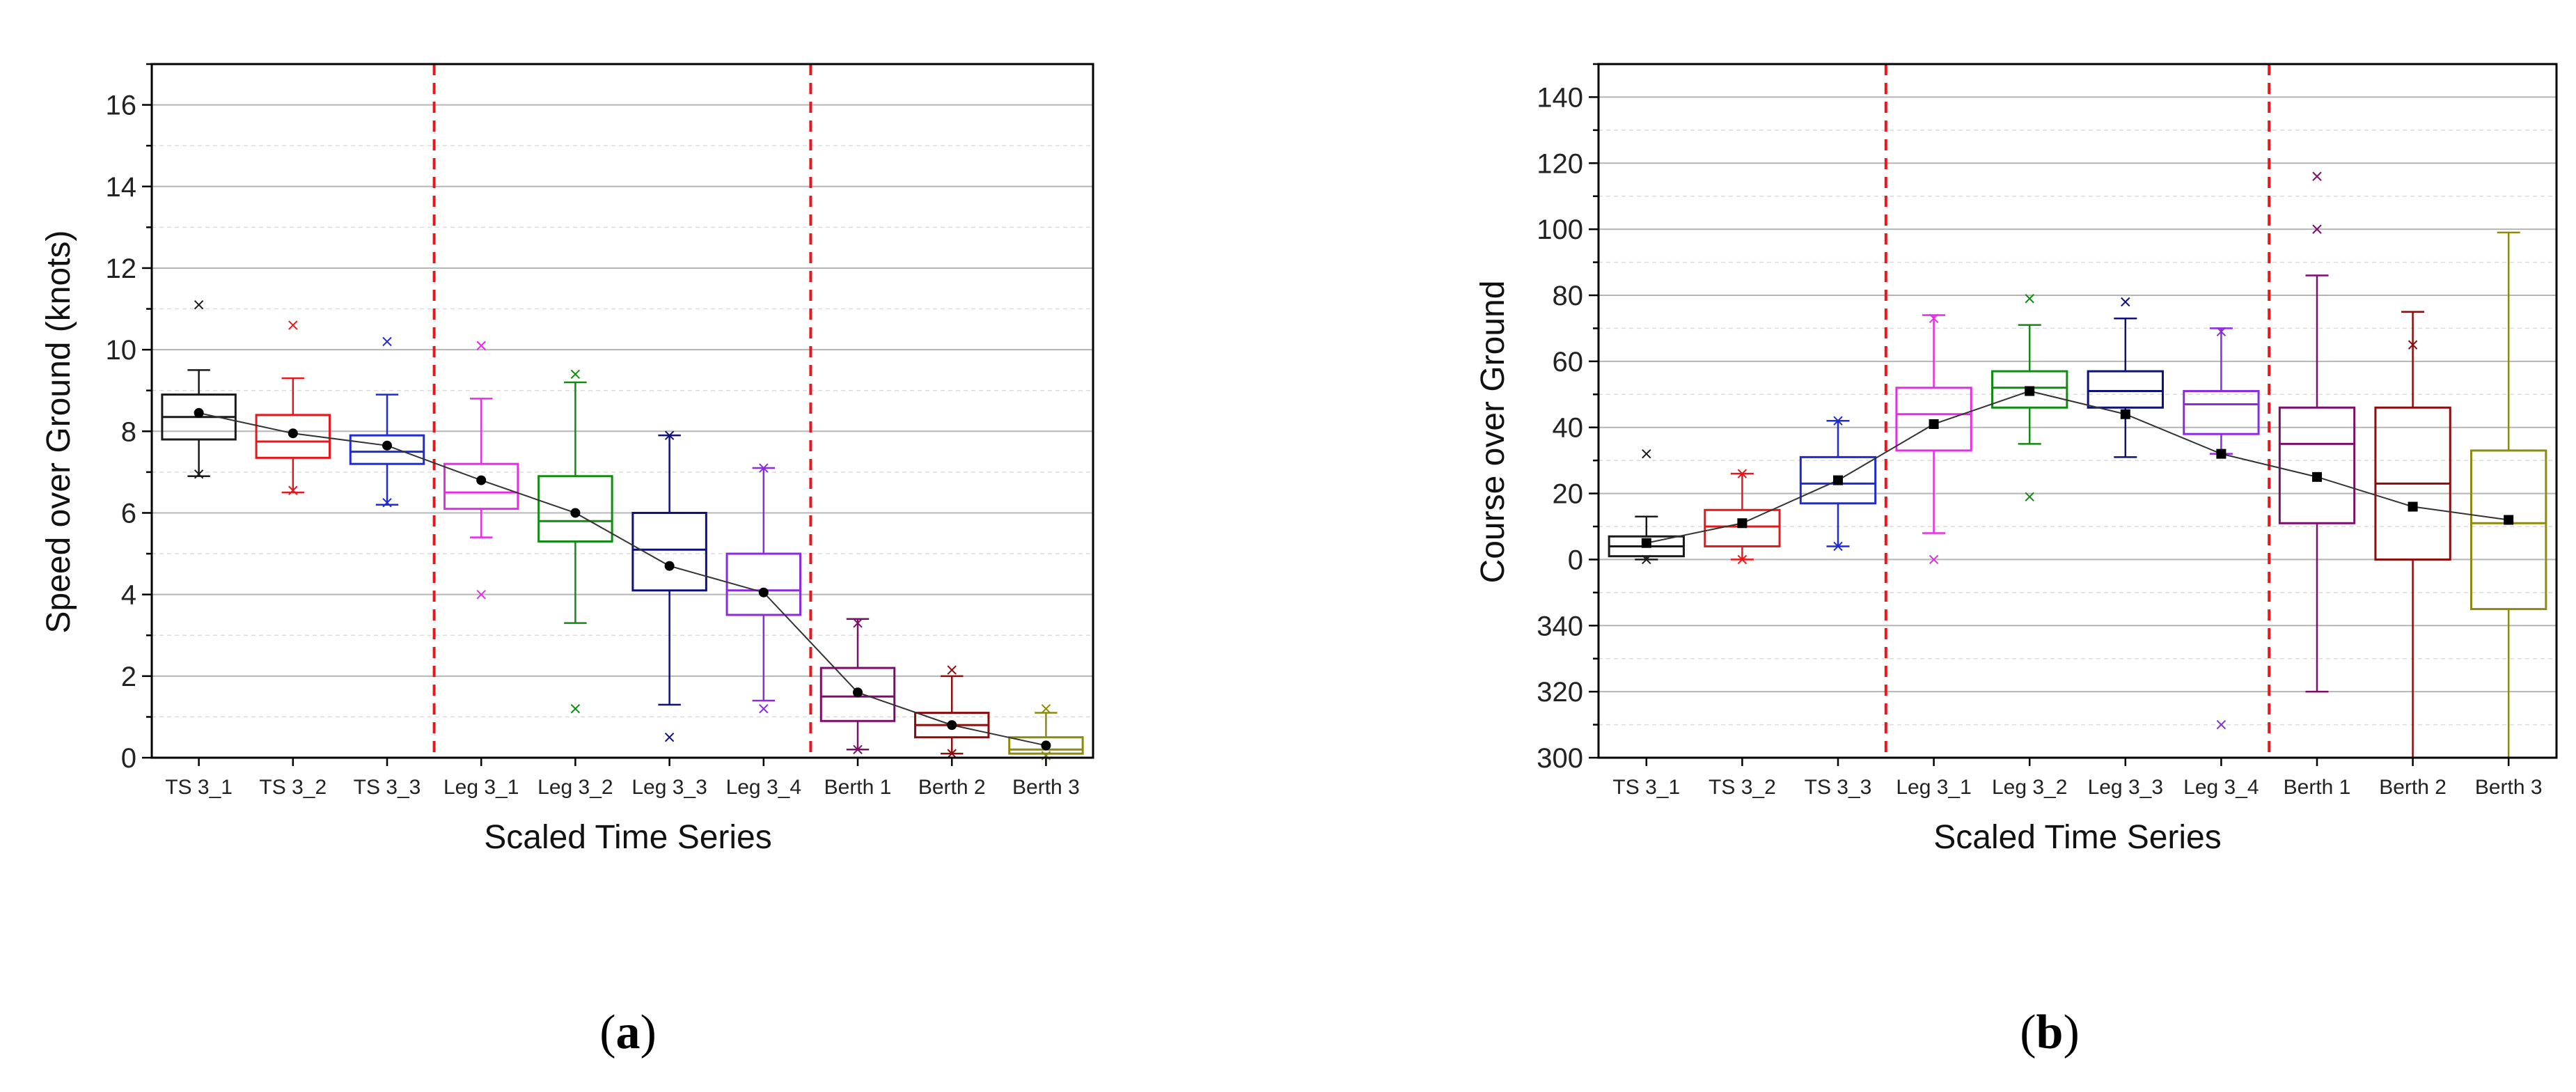 The height and width of the screenshot is (1092, 2576). I want to click on panel-label-a: (a), so click(628, 1032).